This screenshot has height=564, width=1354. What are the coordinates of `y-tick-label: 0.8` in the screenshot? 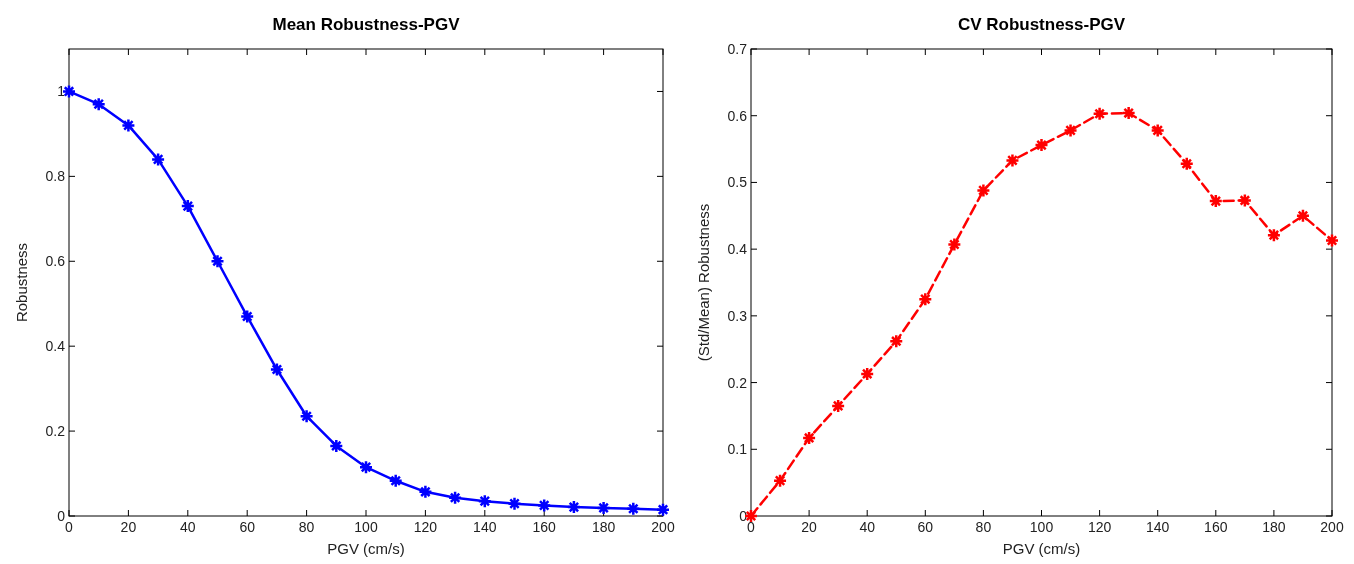 It's located at (55, 176).